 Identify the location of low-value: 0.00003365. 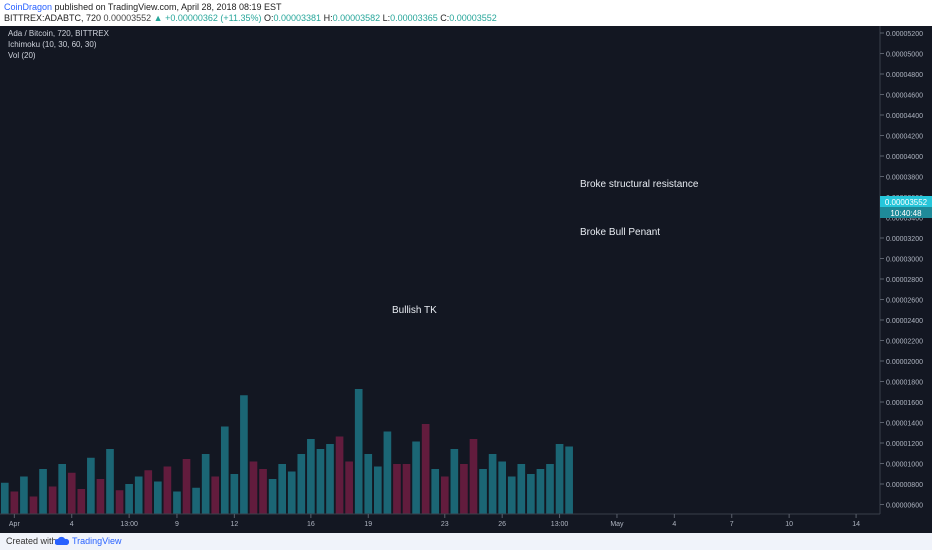
(414, 18).